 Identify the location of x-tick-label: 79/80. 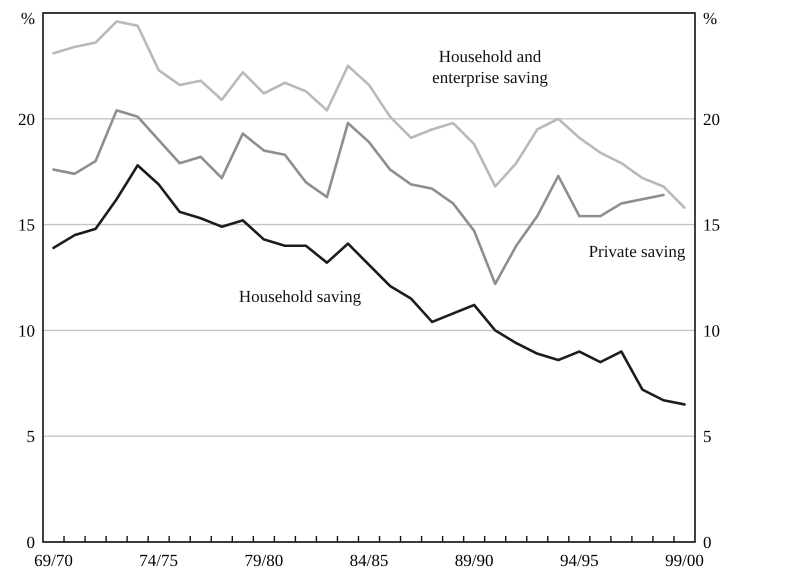
(264, 560).